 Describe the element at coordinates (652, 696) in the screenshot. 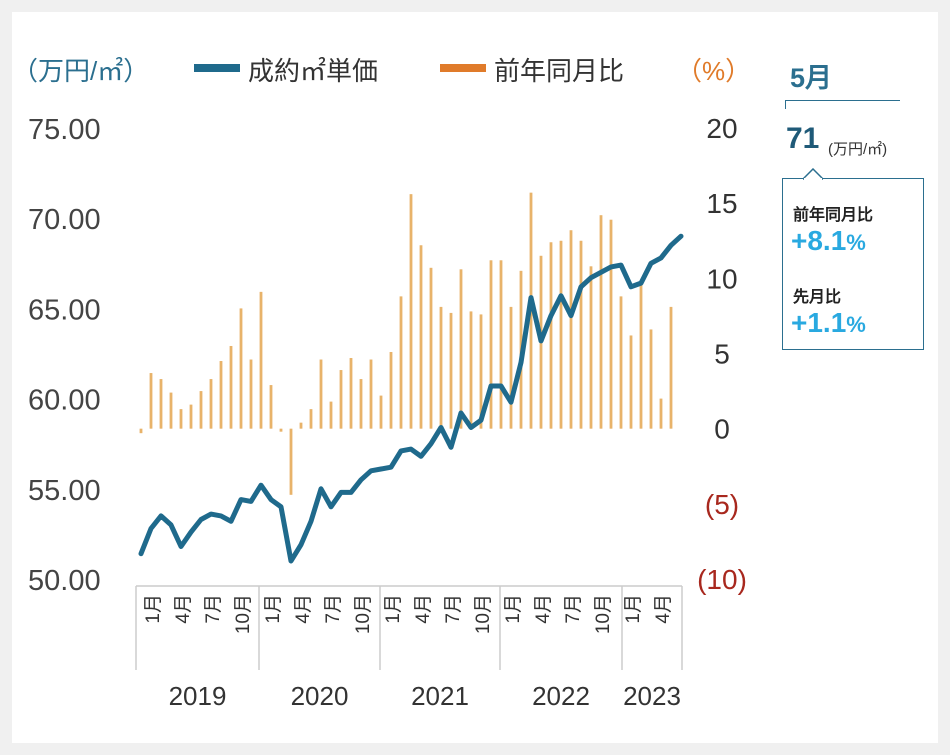

I see `x-year-label: 2023` at that location.